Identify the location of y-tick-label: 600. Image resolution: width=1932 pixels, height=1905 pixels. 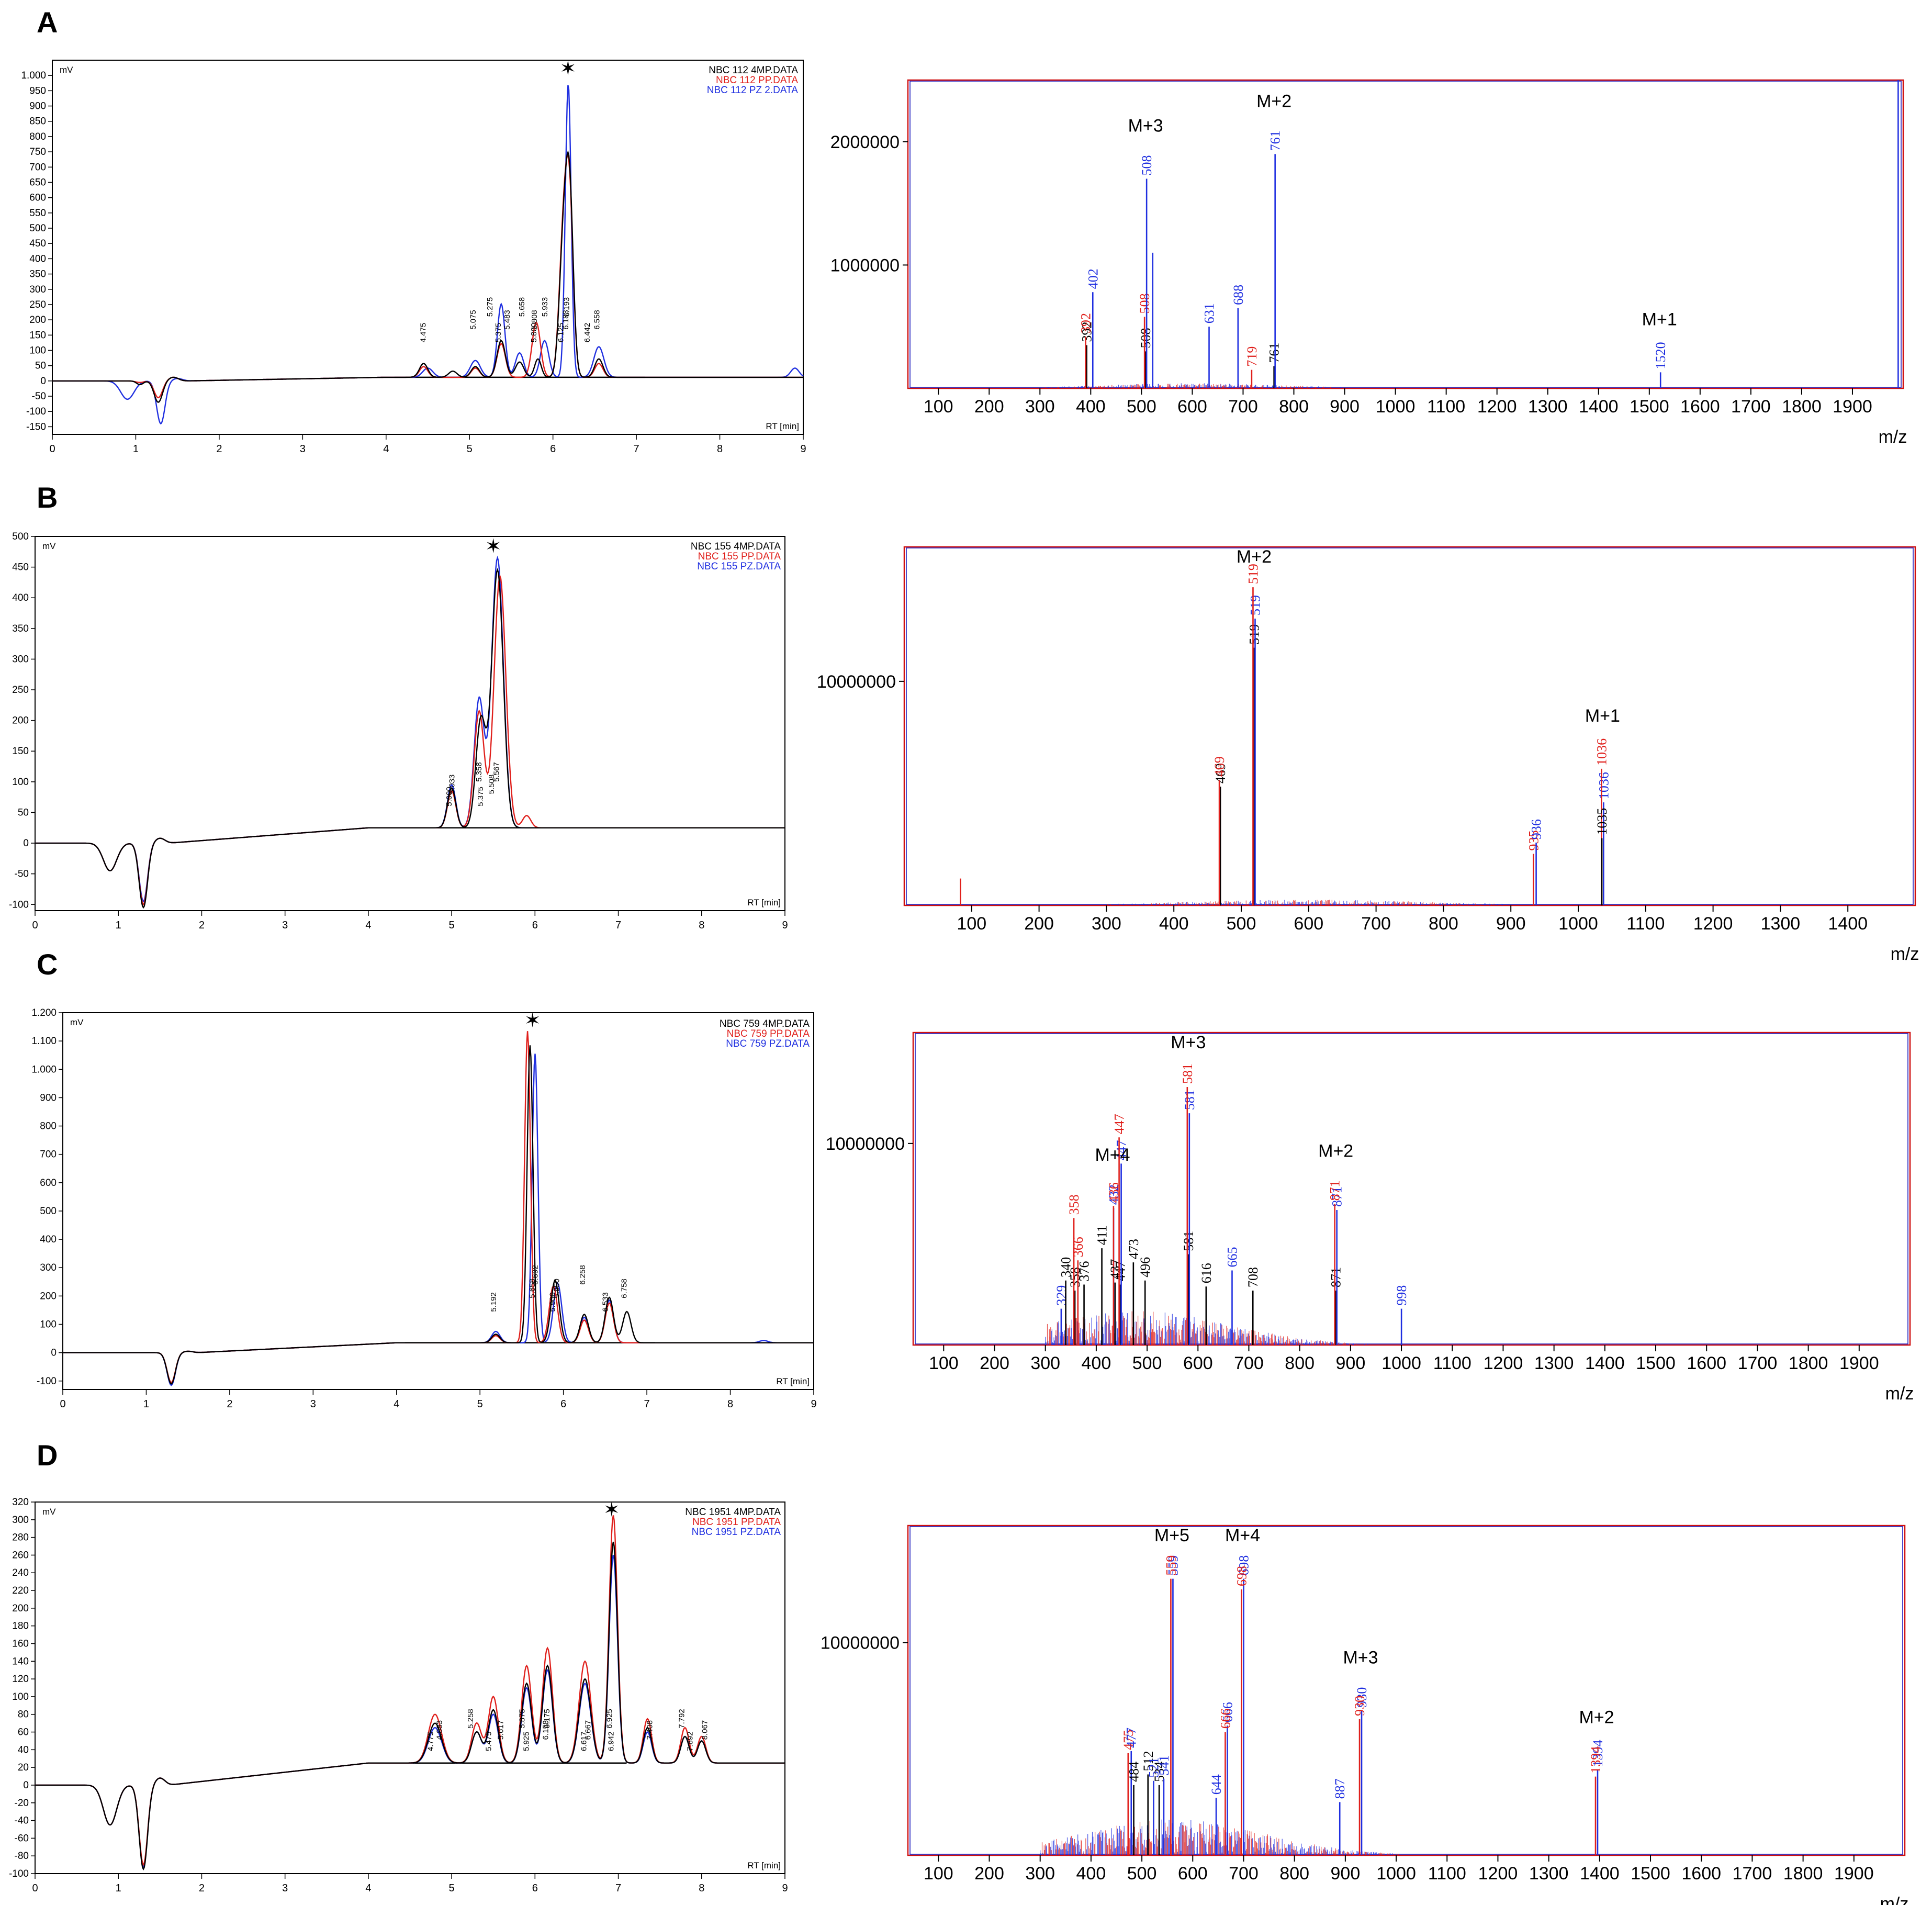
(48, 1184).